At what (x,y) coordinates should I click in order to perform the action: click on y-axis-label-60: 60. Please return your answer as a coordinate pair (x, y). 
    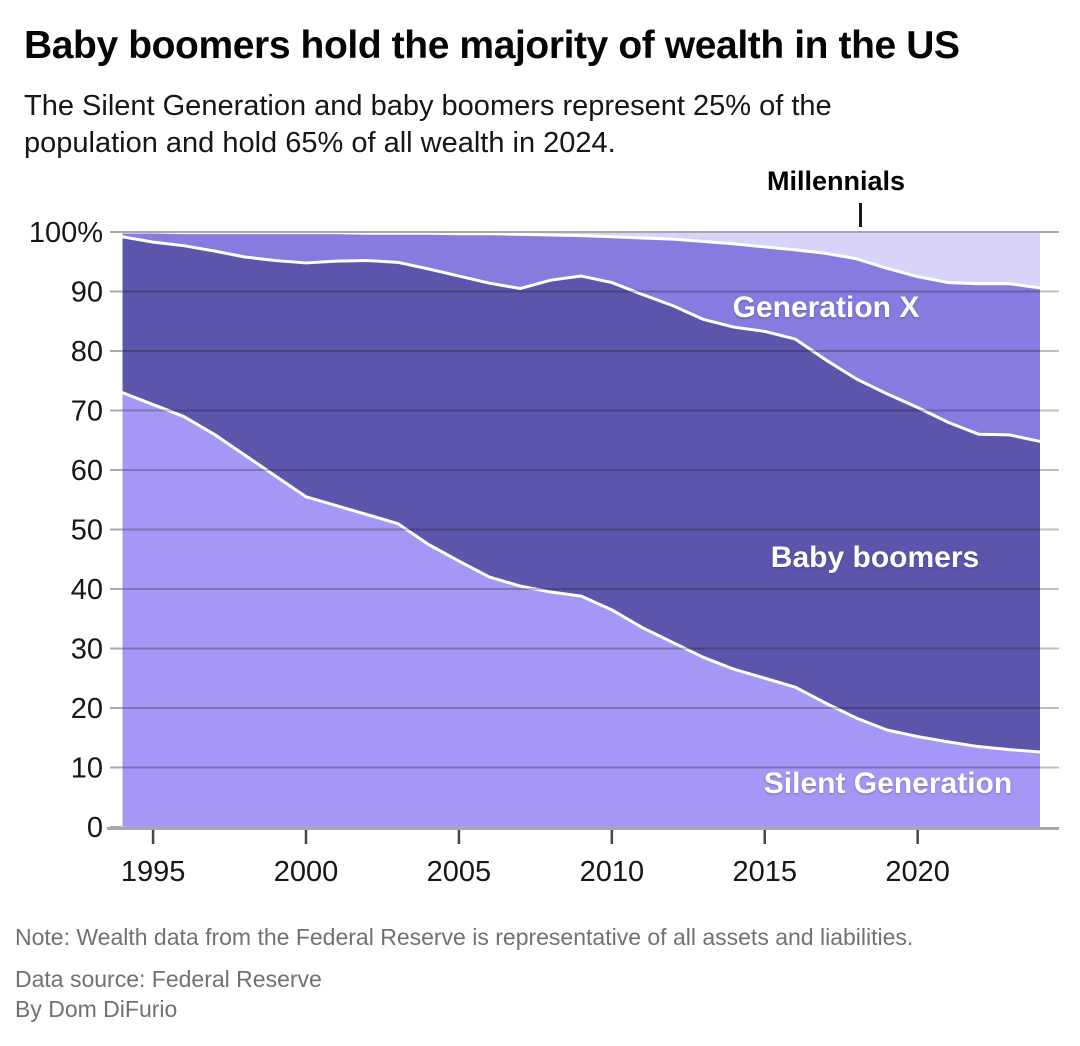
    Looking at the image, I should click on (87, 471).